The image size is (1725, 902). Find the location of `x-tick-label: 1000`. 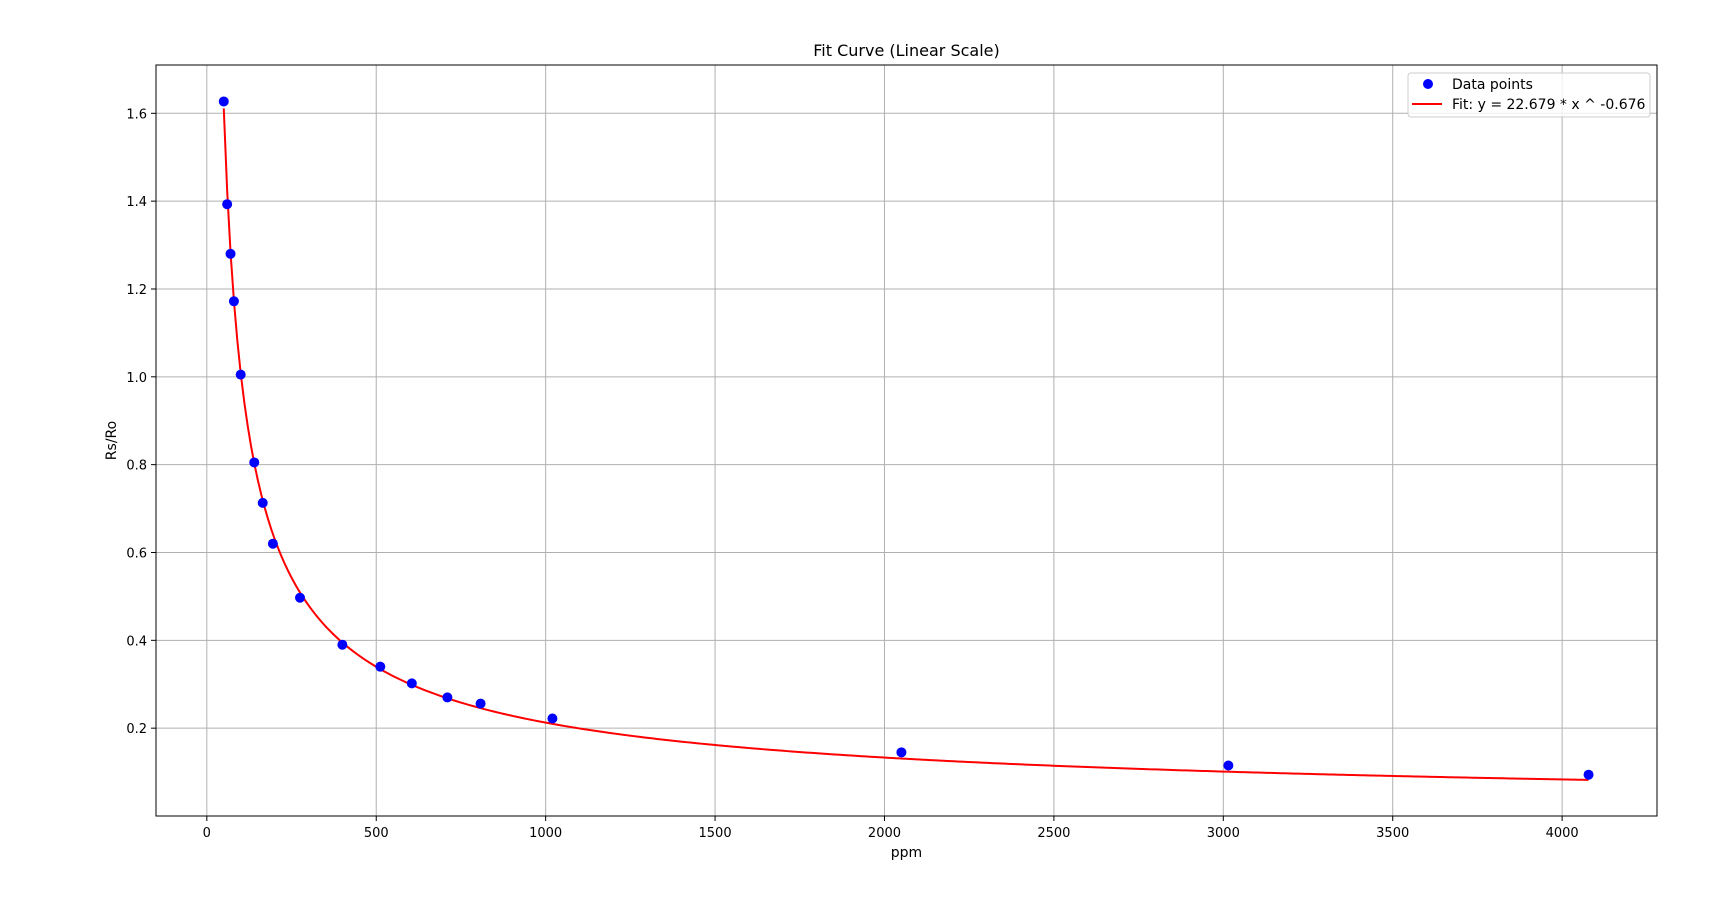

x-tick-label: 1000 is located at coordinates (545, 833).